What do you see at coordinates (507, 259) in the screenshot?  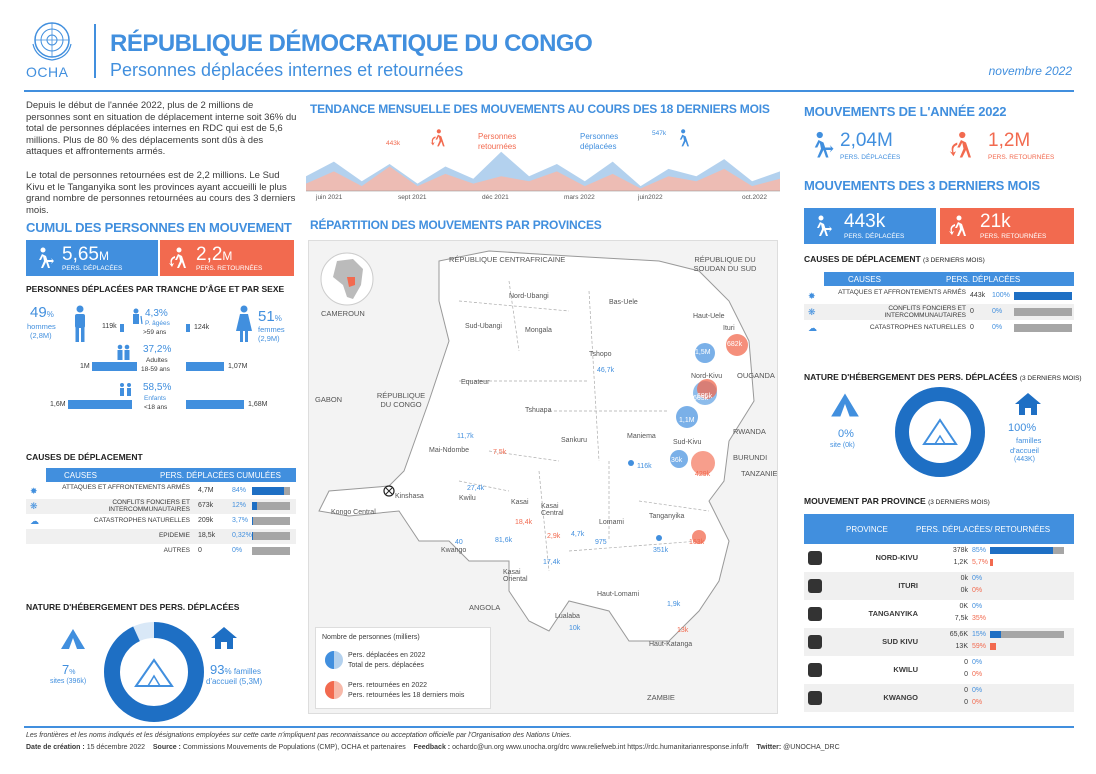 I see `country-label: RÉPUBLIQUE CENTRAFRICAINE` at bounding box center [507, 259].